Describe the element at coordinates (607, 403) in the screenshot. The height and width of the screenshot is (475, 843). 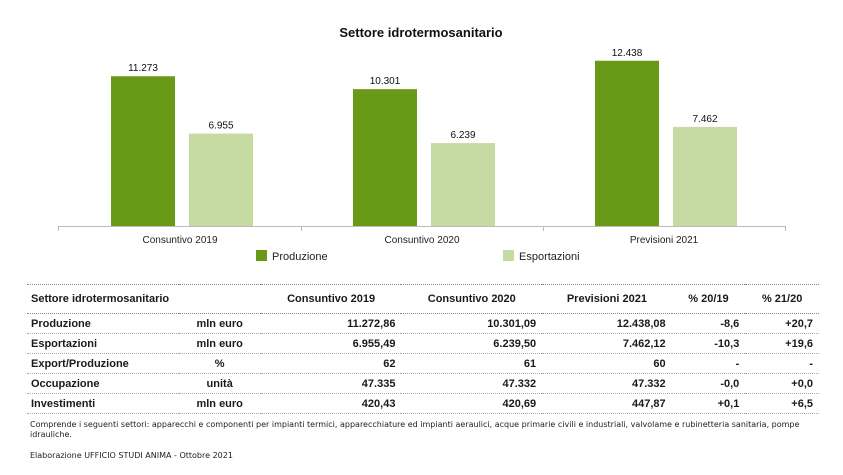
I see `cell-previsioni-2021: 447,87` at that location.